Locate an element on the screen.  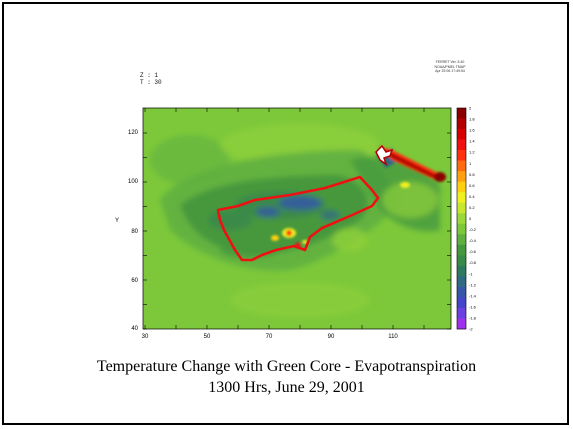
y-axis-label: Y is located at coordinates (117, 221).